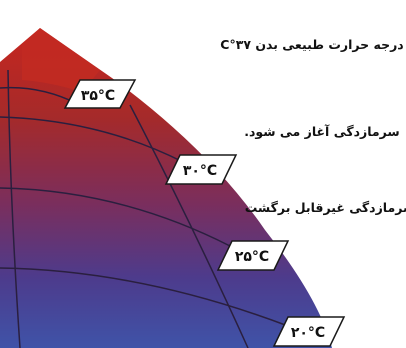 This screenshot has height=348, width=406. I want to click on temp-label-25: ۲۵°C, so click(252, 257).